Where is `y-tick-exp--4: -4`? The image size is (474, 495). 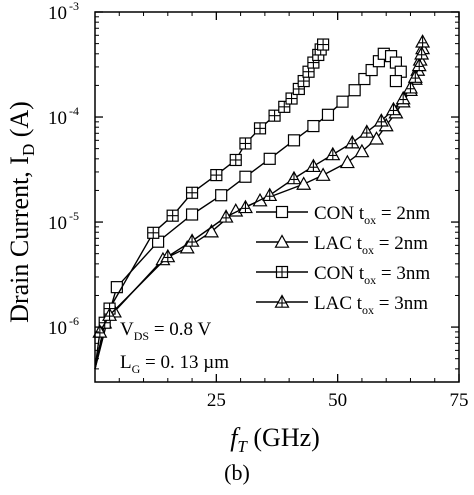
y-tick-exp--4: -4 is located at coordinates (74, 111).